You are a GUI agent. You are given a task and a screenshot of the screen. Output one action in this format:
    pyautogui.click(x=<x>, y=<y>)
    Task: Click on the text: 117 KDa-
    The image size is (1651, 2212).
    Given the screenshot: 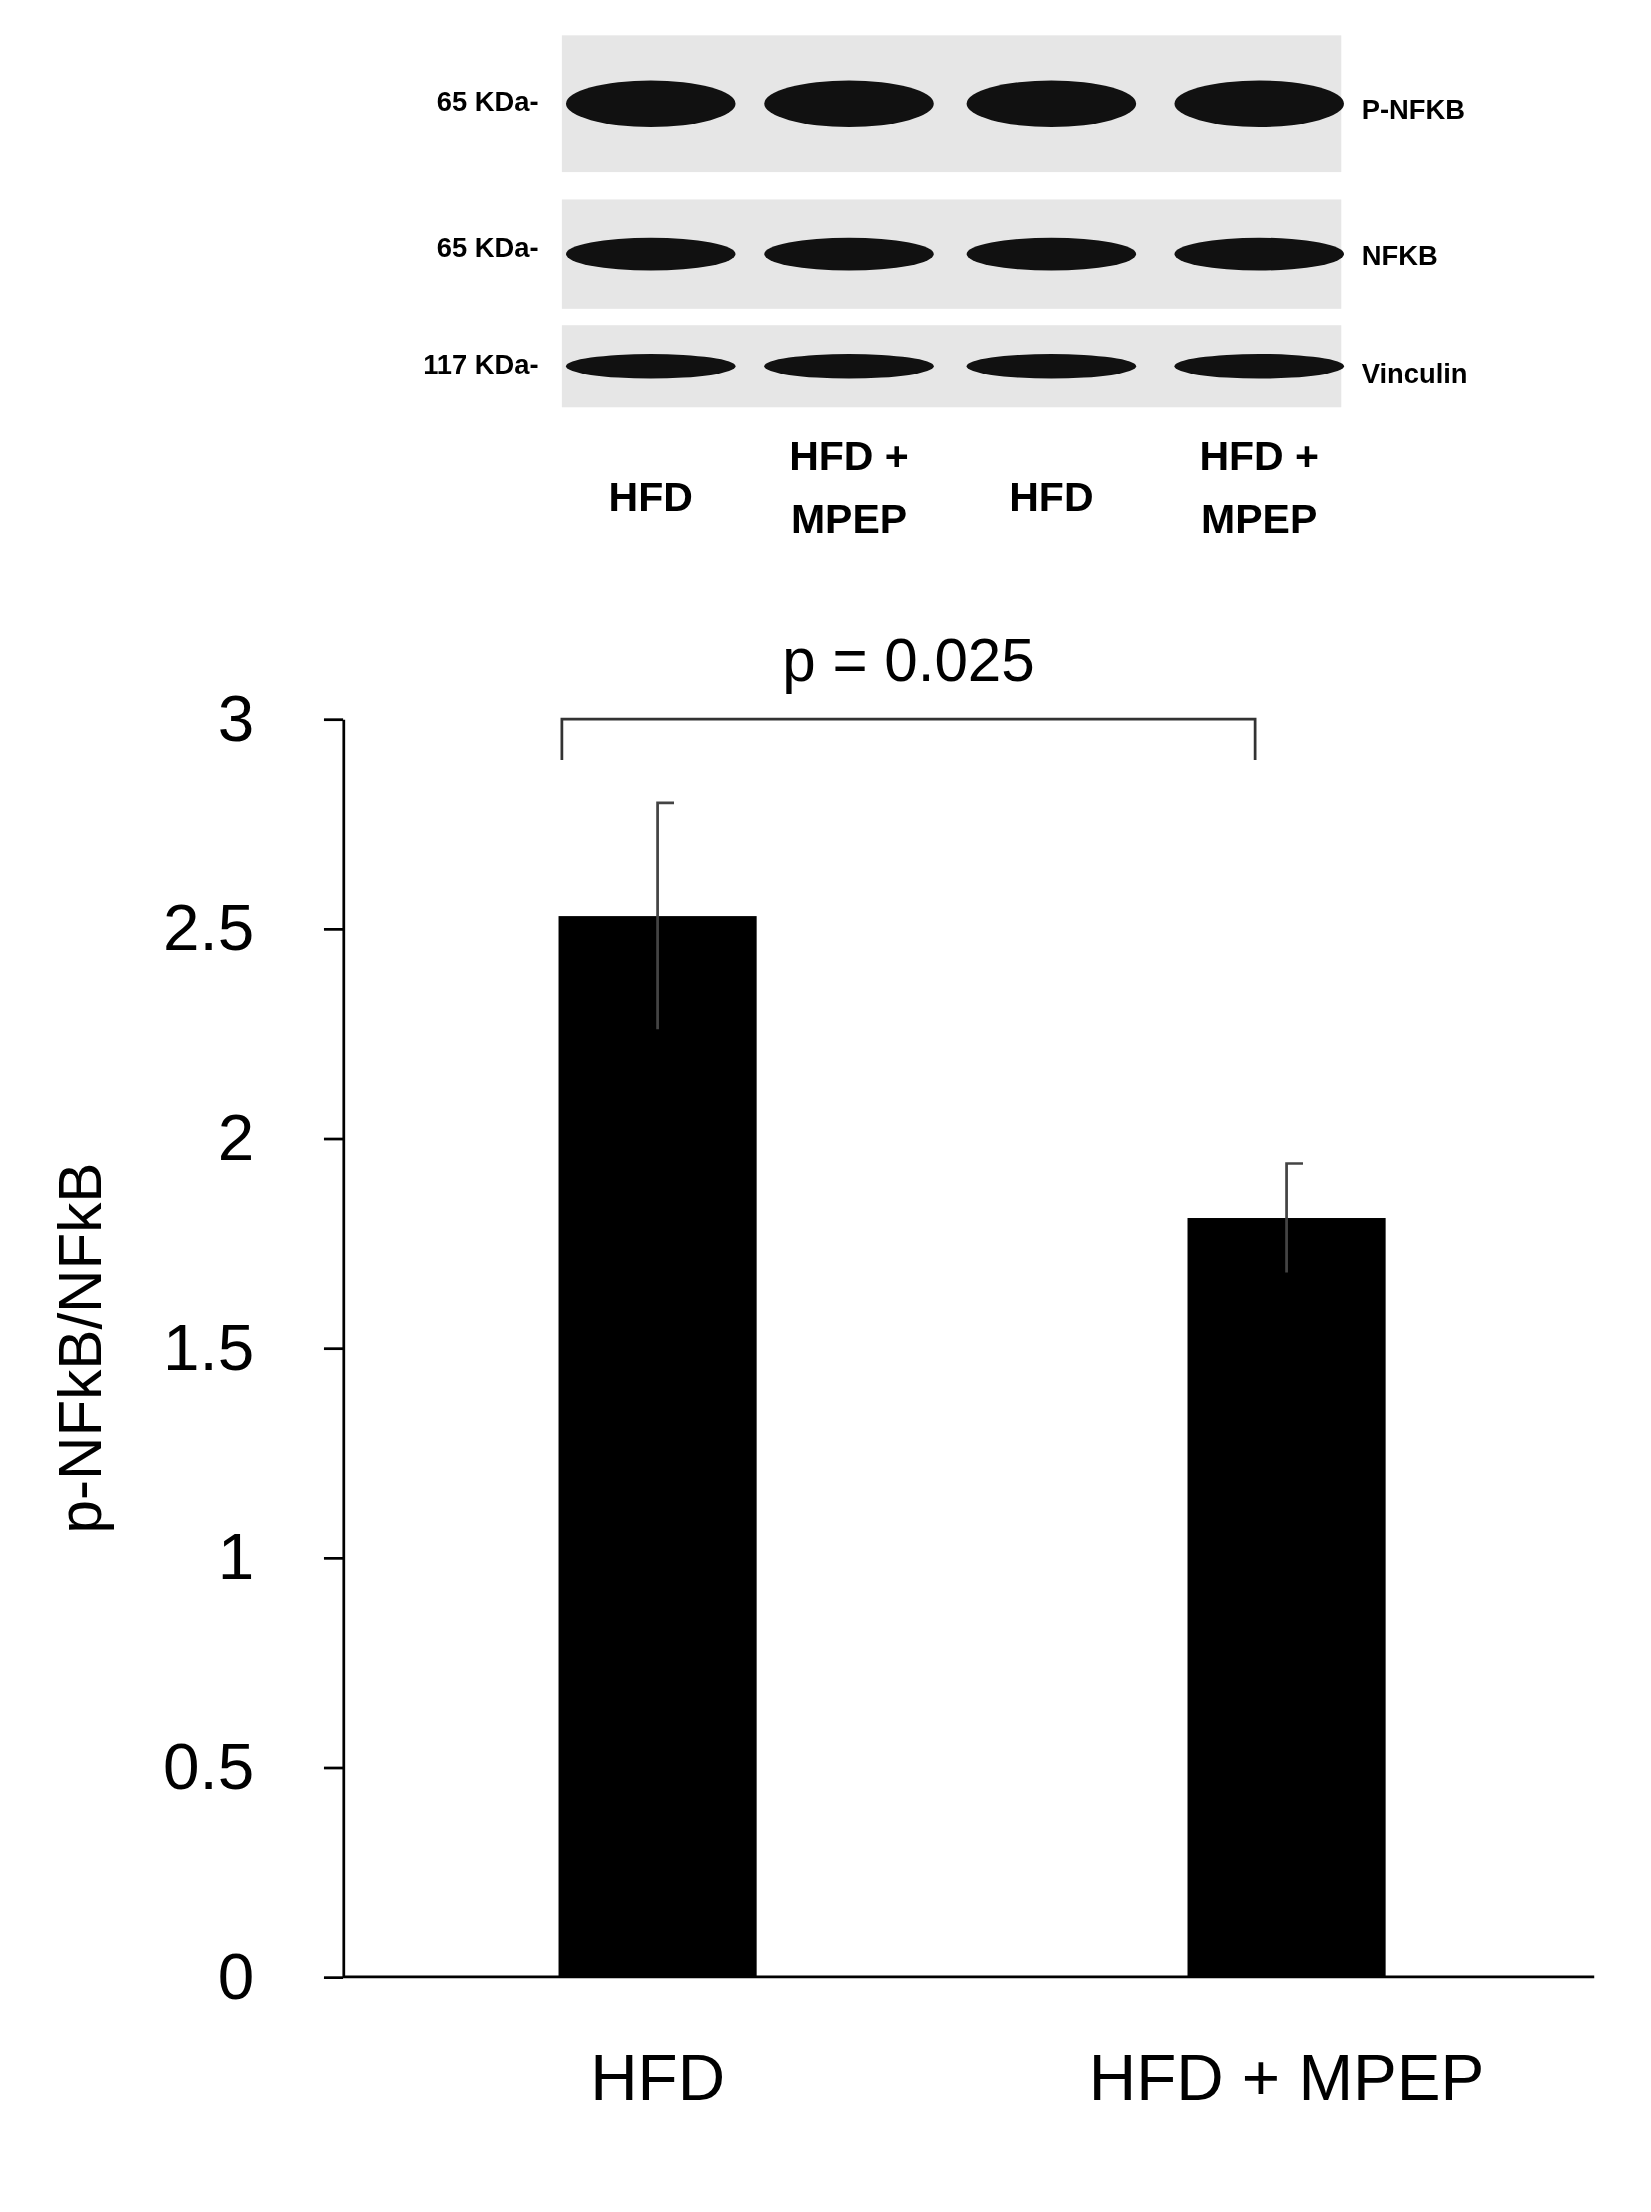 What is the action you would take?
    pyautogui.click(x=481, y=365)
    